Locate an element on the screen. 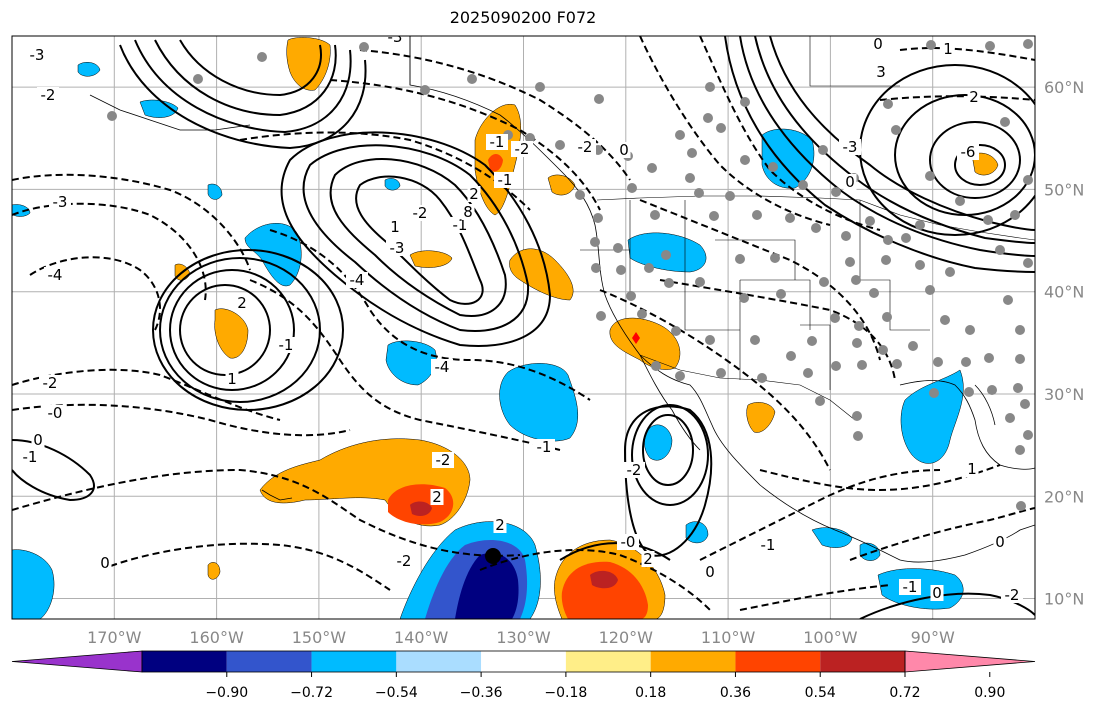 The image size is (1105, 712). pos-contour-south-east is located at coordinates (947, 605).